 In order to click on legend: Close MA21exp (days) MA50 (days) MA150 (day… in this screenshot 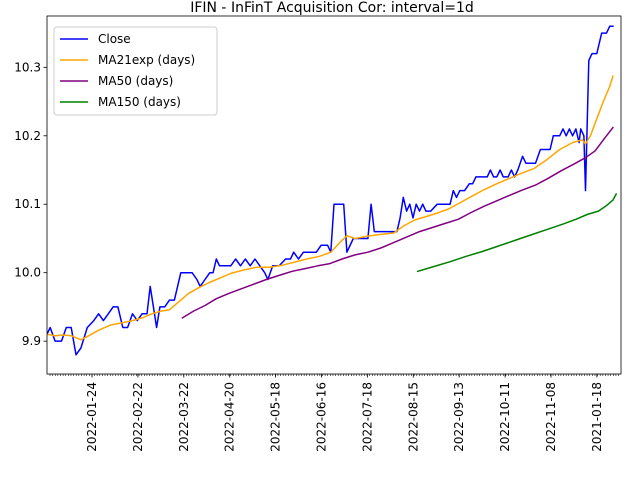, I will do `click(135, 71)`.